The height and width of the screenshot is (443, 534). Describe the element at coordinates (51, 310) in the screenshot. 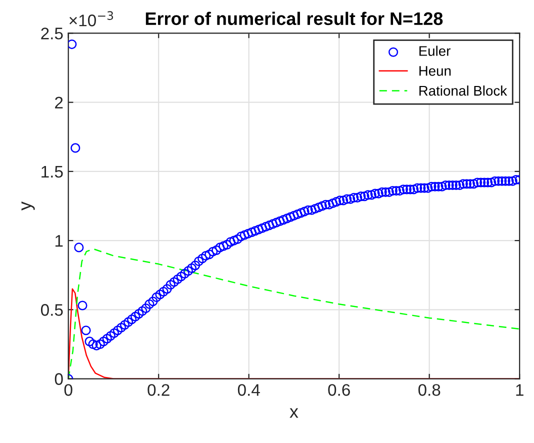

I see `y-tick-label: 0.5` at that location.